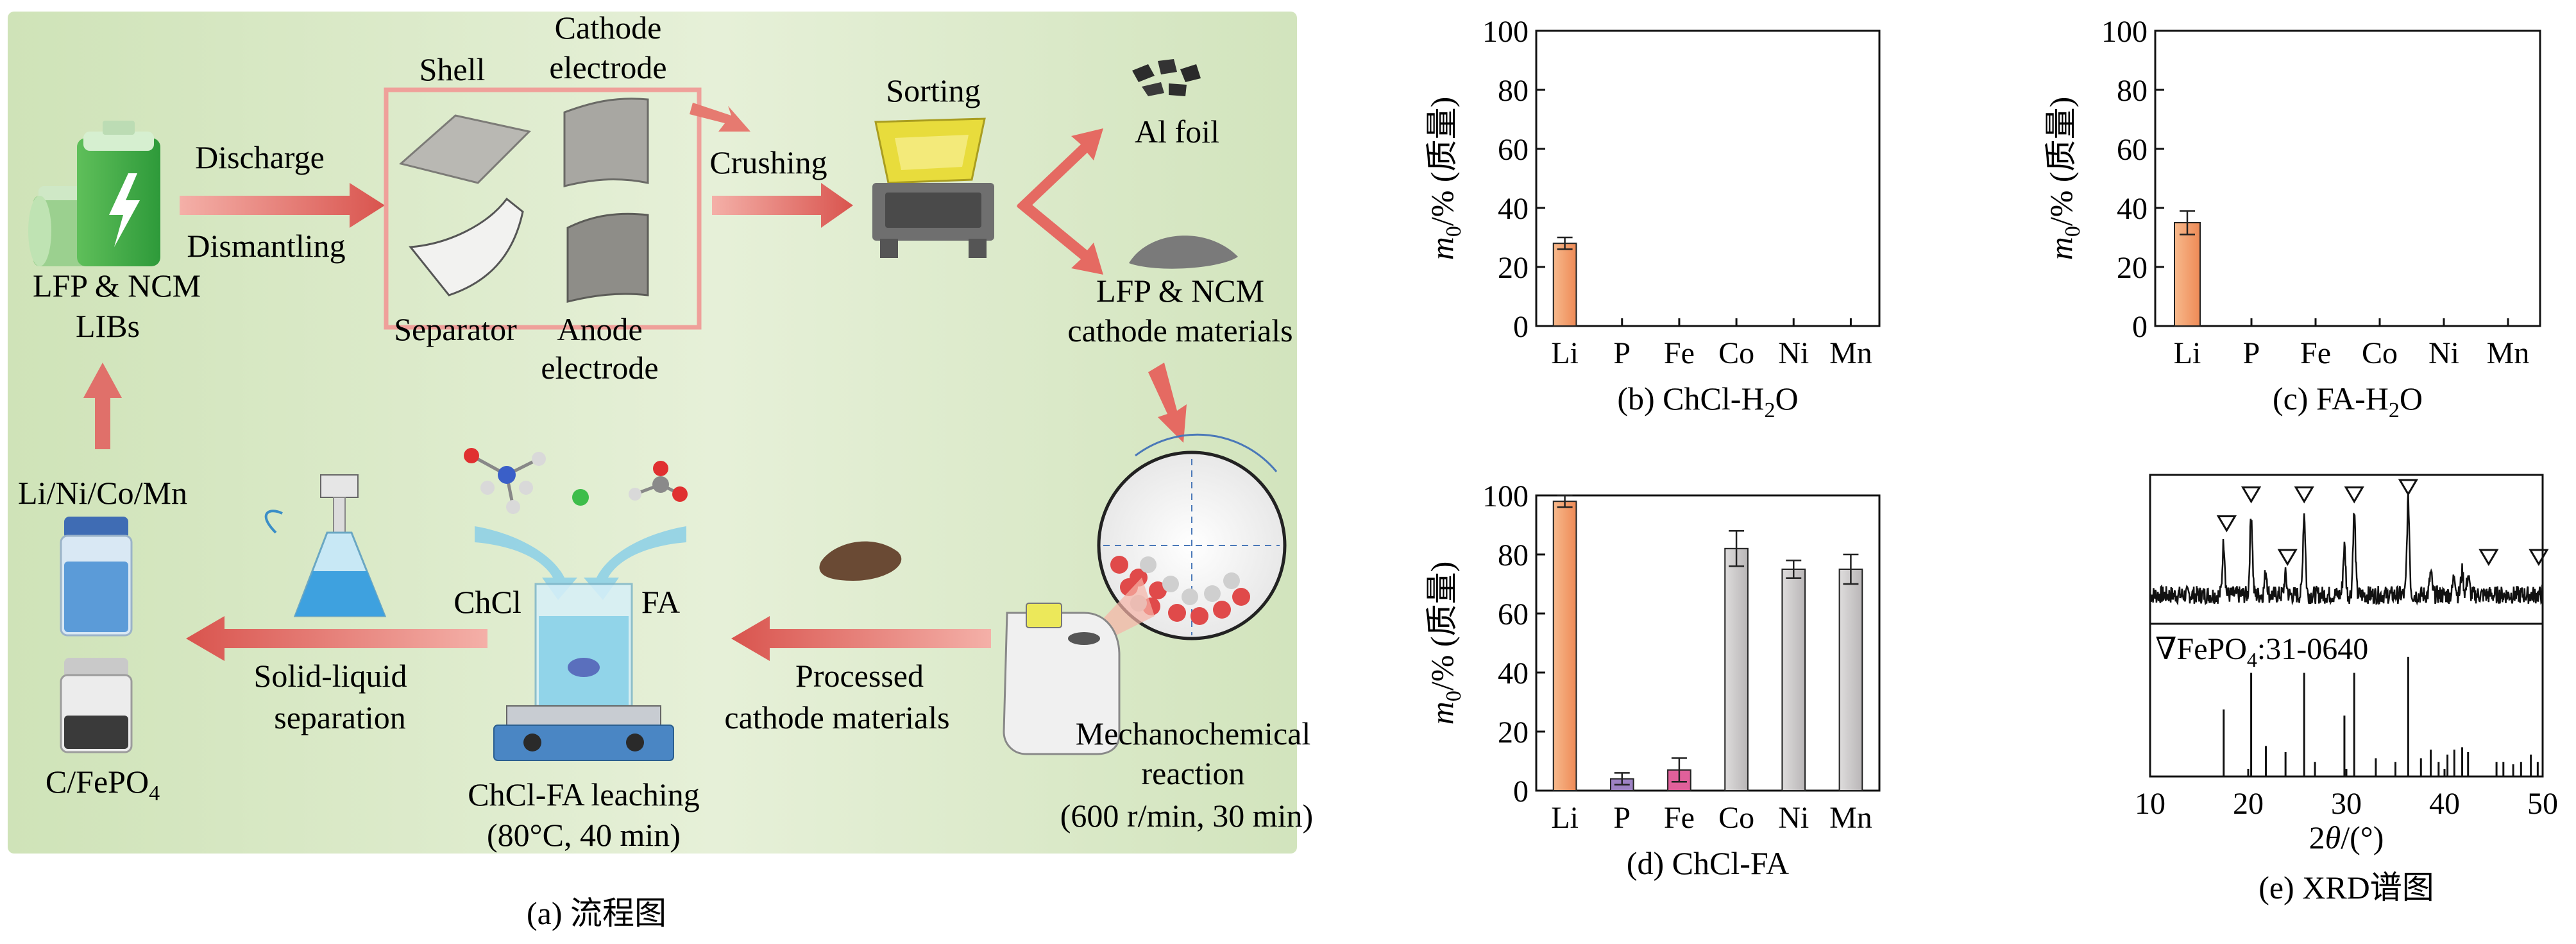  What do you see at coordinates (607, 257) in the screenshot?
I see `anode-electrode-icon` at bounding box center [607, 257].